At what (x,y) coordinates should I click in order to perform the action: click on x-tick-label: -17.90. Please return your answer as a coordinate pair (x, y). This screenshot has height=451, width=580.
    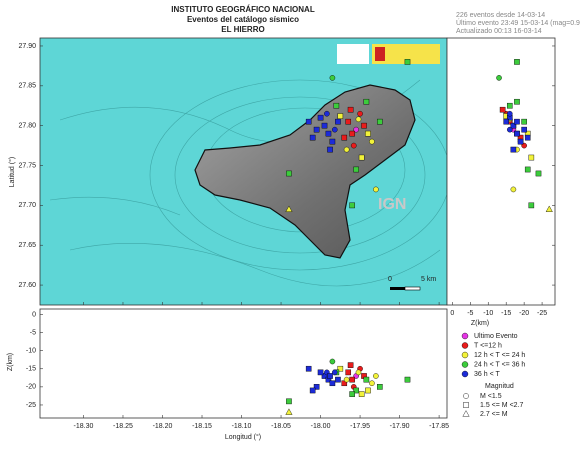
    Looking at the image, I should click on (400, 426).